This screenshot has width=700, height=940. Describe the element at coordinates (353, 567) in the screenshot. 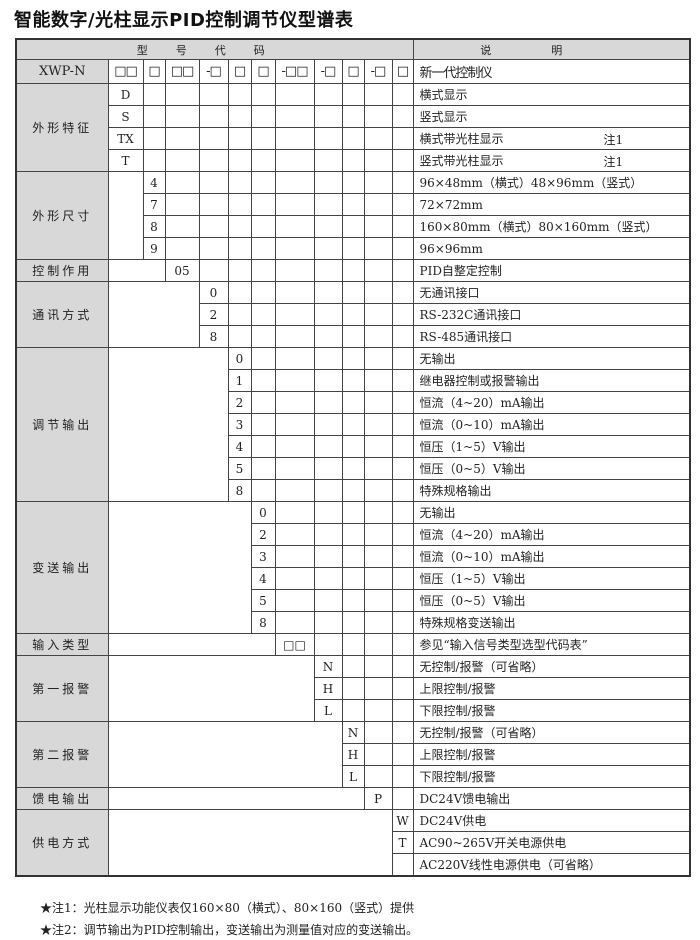

I see `option-row: 变送输出 0 无输出` at that location.